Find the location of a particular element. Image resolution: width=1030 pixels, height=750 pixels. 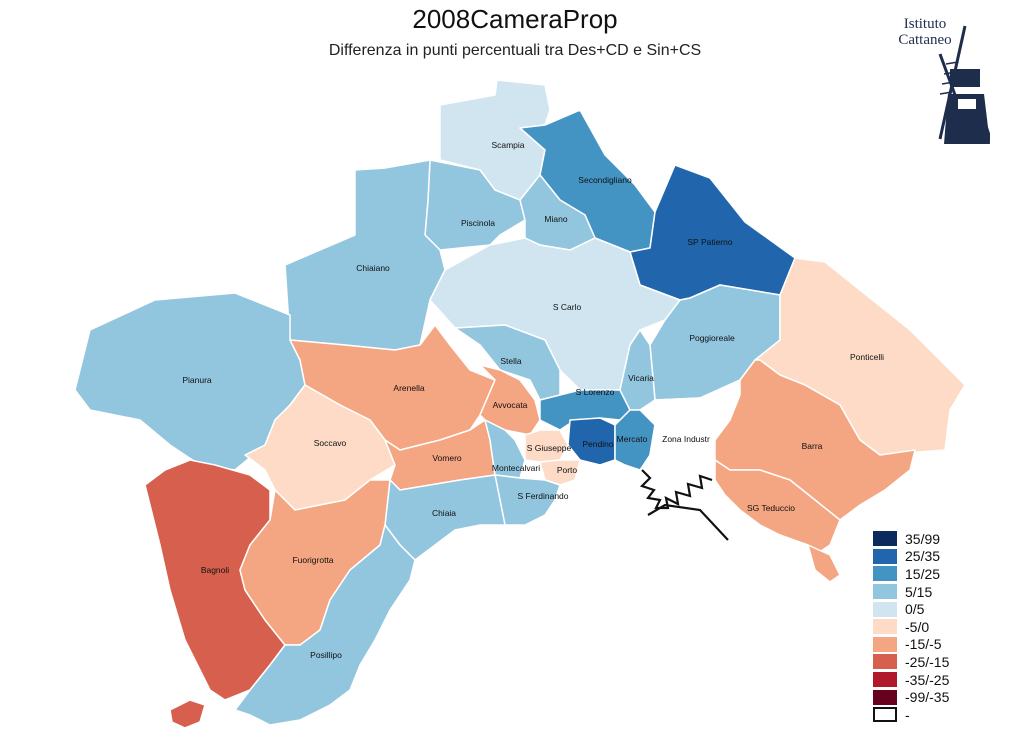

district-label-porto: Porto is located at coordinates (567, 470).